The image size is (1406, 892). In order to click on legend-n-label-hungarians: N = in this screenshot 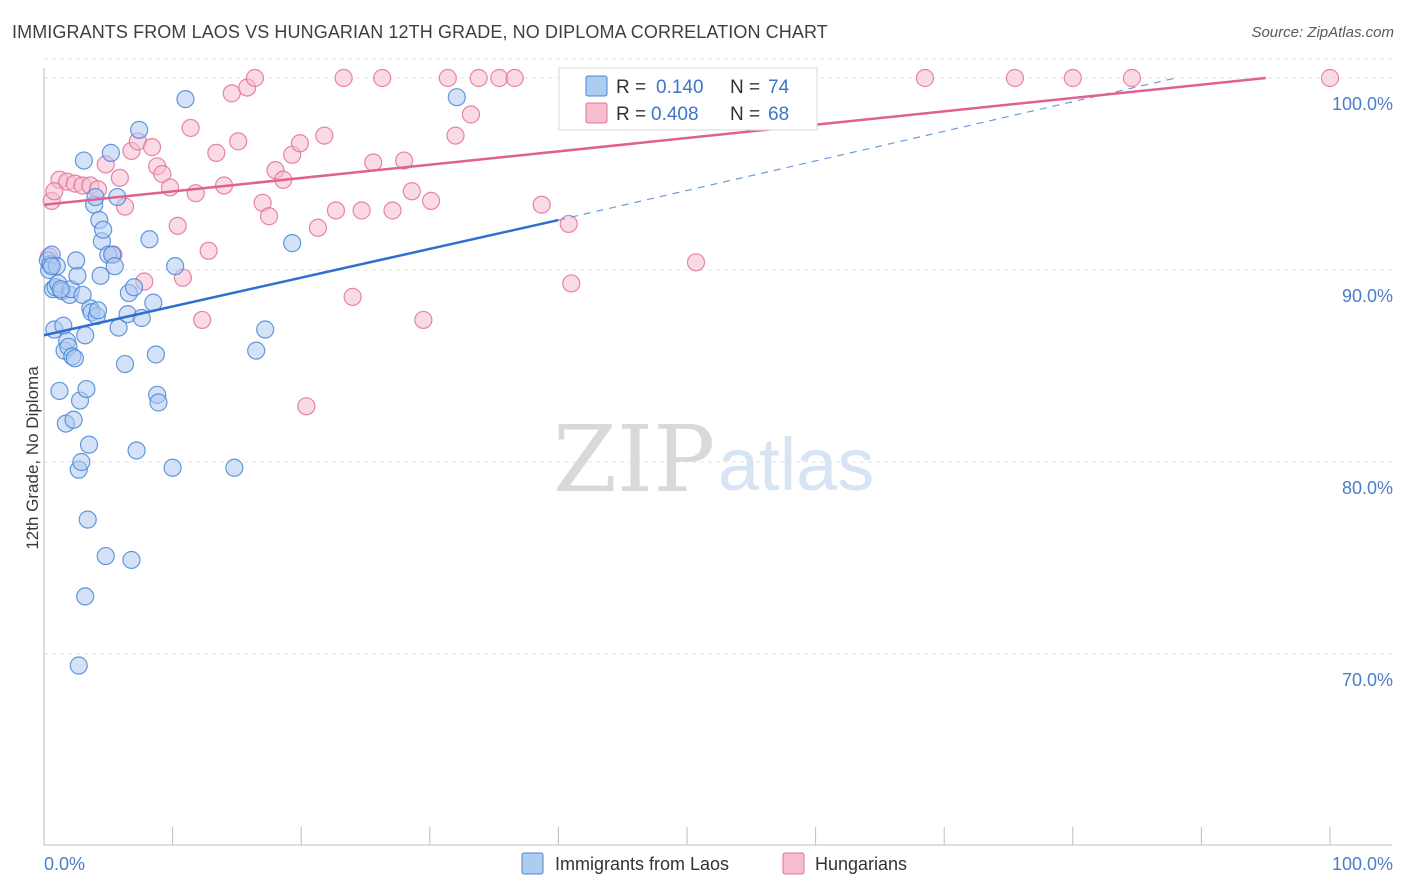, I will do `click(745, 114)`.